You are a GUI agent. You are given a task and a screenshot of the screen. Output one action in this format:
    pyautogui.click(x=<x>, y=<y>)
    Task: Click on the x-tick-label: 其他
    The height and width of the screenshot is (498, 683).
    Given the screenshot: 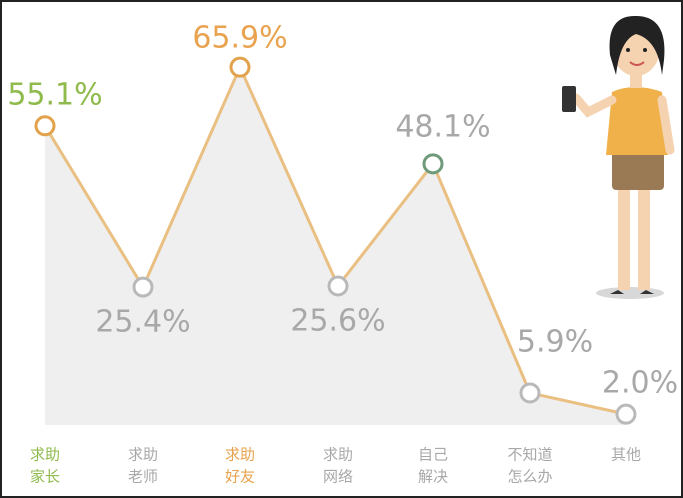 What is the action you would take?
    pyautogui.click(x=626, y=455)
    